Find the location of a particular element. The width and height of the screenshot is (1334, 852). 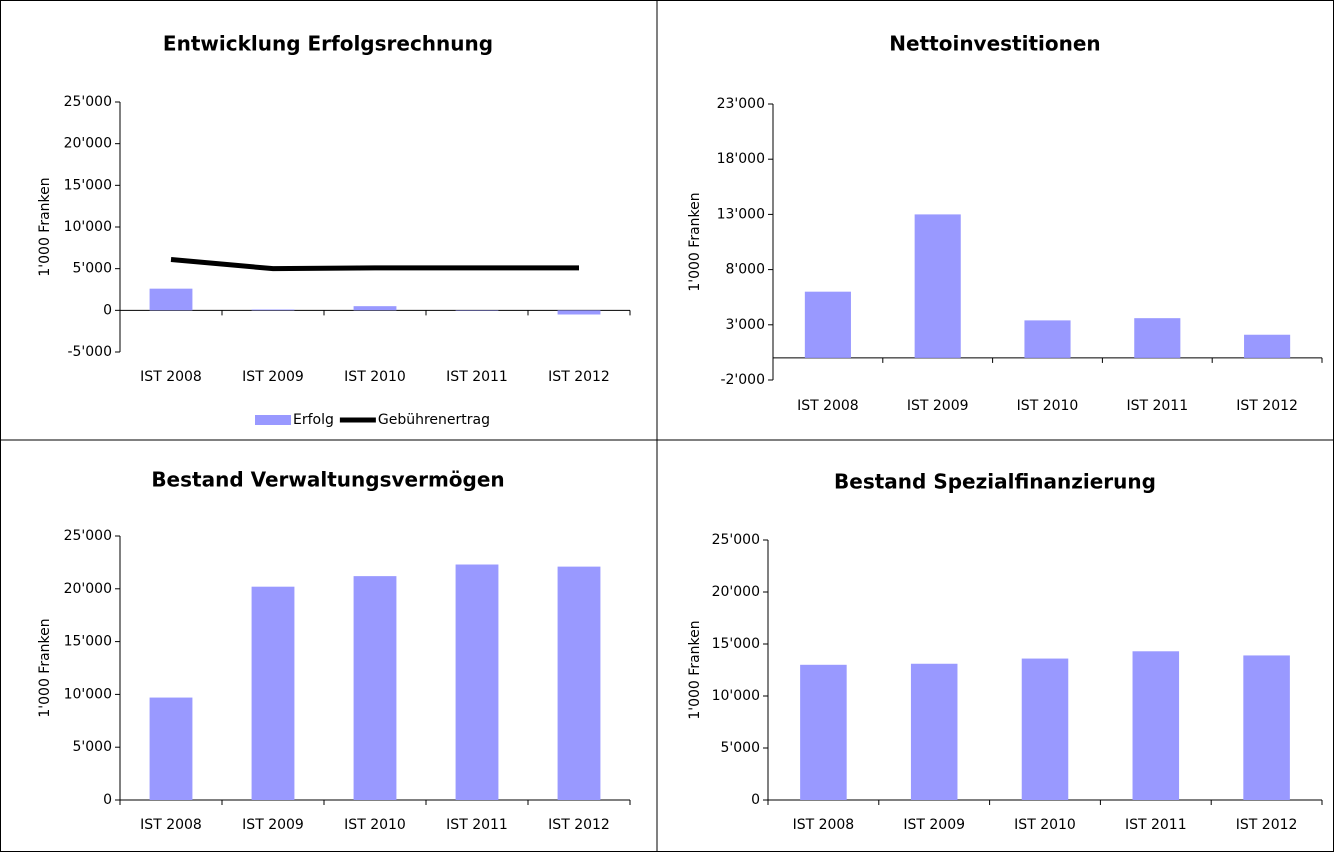

y-tick-label: -2'000 is located at coordinates (742, 380).